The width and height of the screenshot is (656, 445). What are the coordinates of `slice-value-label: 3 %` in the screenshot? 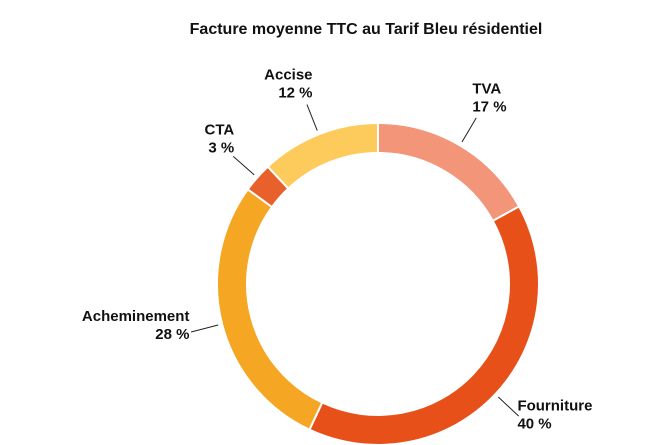 It's located at (221, 147).